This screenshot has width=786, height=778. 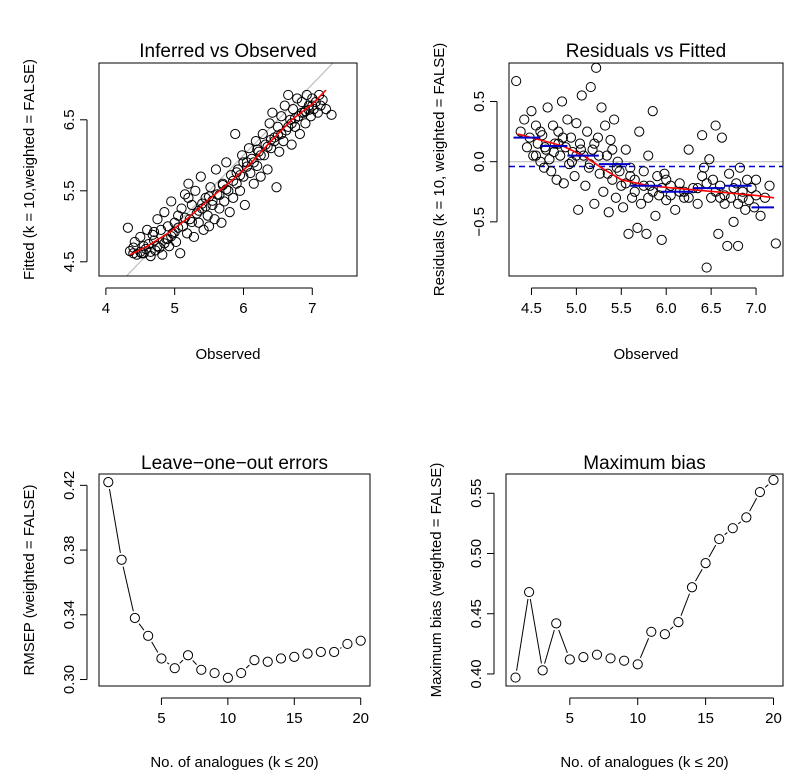 I want to click on x-tick-label: 15, so click(x=705, y=718).